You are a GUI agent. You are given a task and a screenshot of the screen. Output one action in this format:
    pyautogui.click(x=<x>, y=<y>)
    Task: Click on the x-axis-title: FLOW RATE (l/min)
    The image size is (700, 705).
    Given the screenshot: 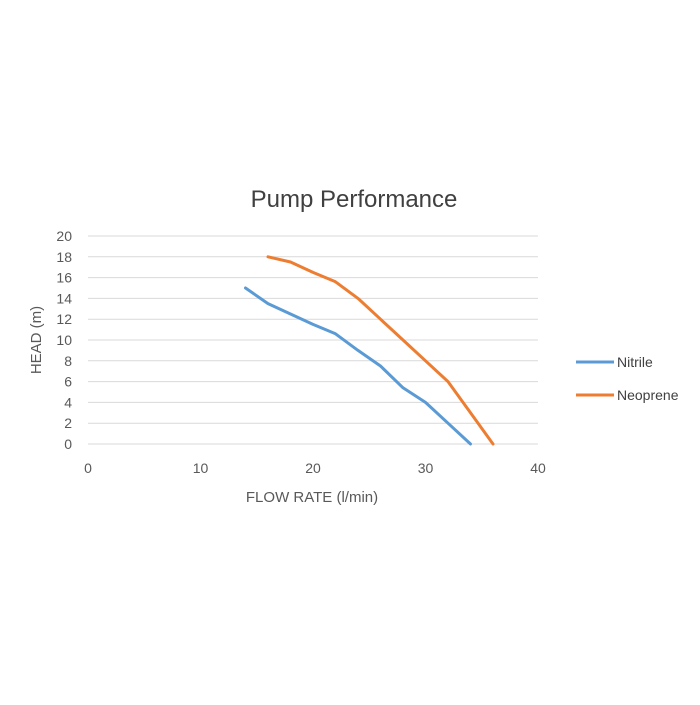 What is the action you would take?
    pyautogui.click(x=312, y=497)
    